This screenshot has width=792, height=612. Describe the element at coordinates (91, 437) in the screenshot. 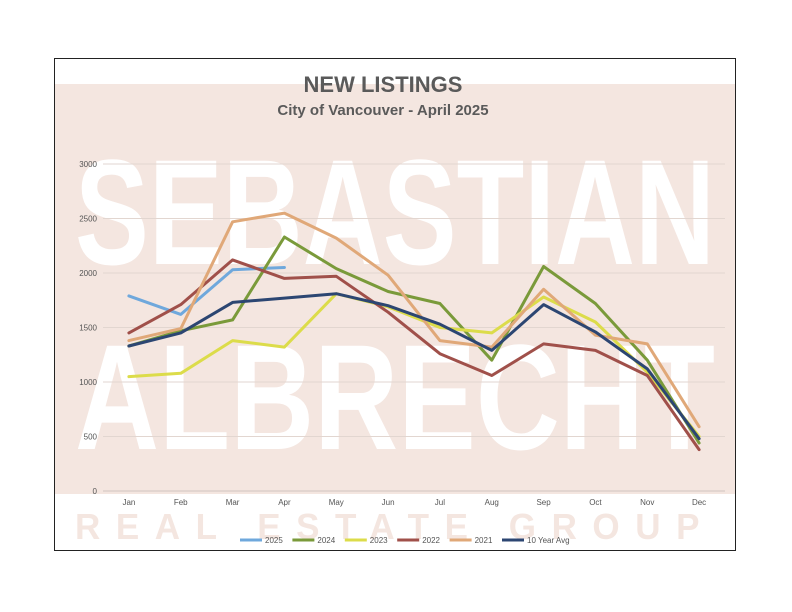

I see `y-tick-label: 500` at that location.